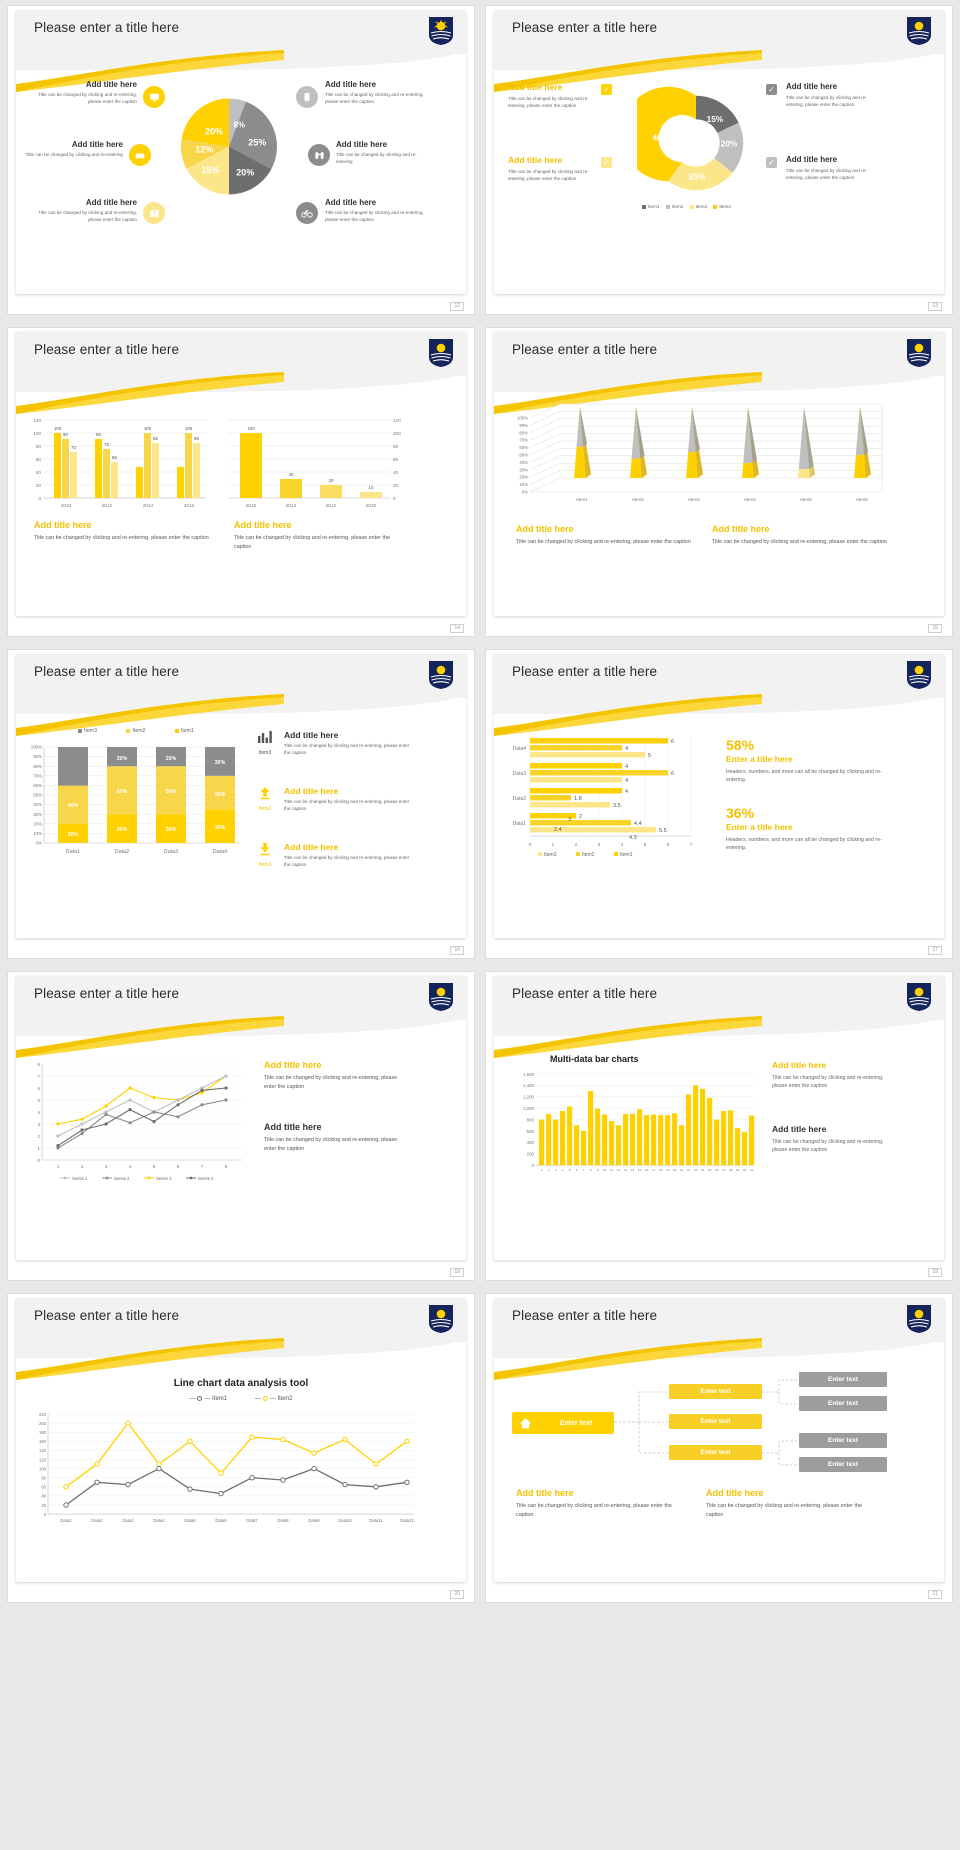 This screenshot has height=1850, width=960. Describe the element at coordinates (935, 306) in the screenshot. I see `slide-number: 13` at that location.